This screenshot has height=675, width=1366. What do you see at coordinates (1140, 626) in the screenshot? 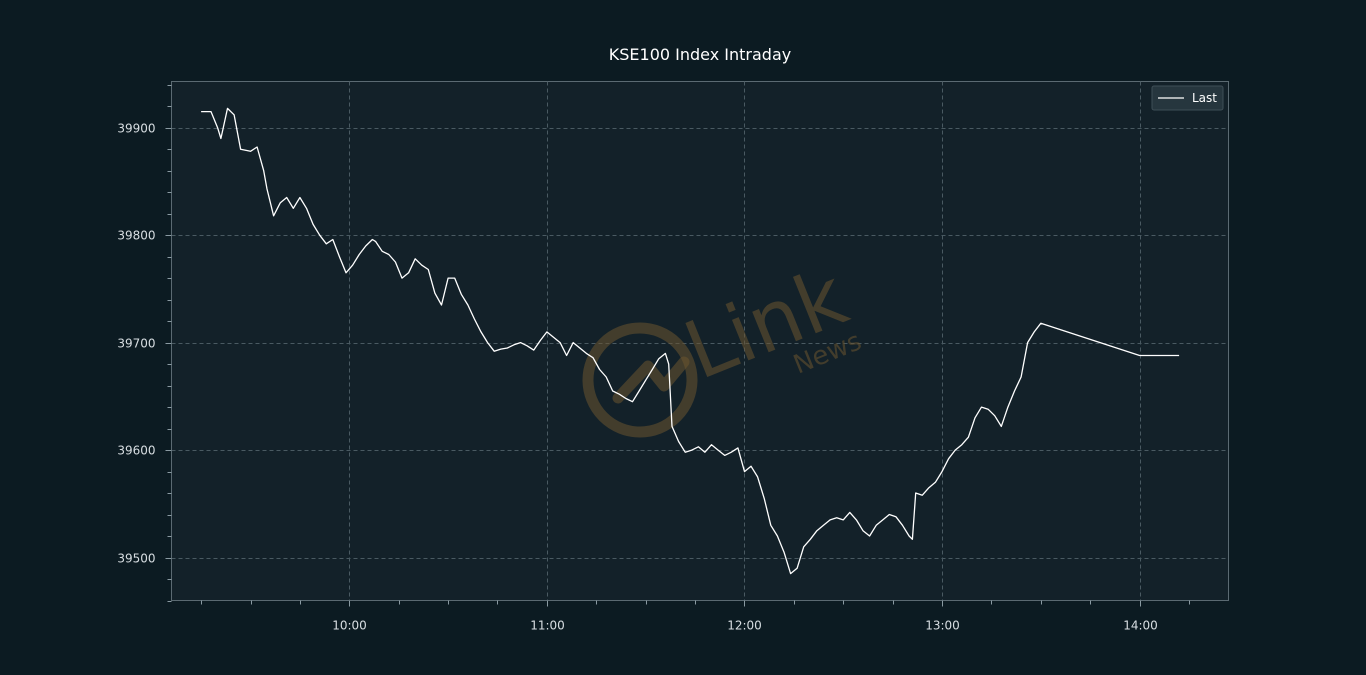
I see `x-tick-label: 14:00` at bounding box center [1140, 626].